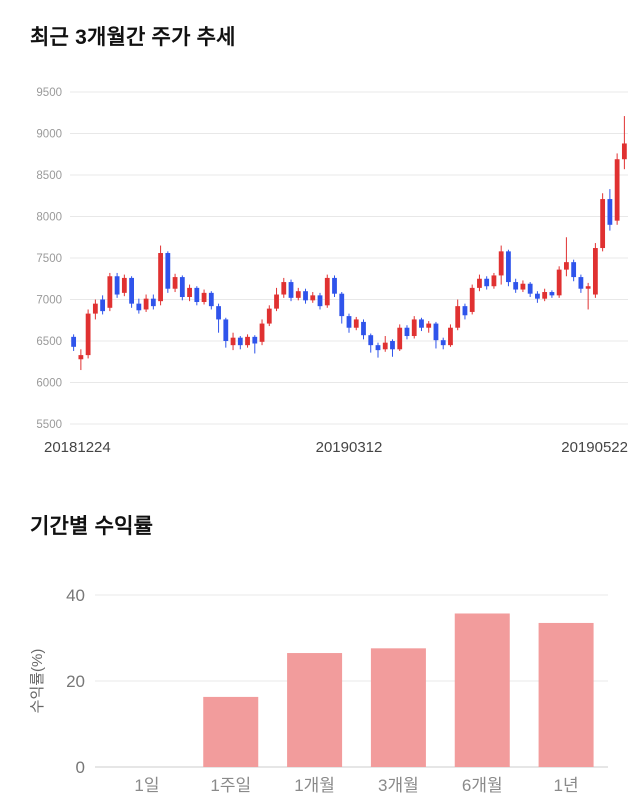 This screenshot has height=810, width=640. I want to click on y-tick-label: 8500, so click(49, 176).